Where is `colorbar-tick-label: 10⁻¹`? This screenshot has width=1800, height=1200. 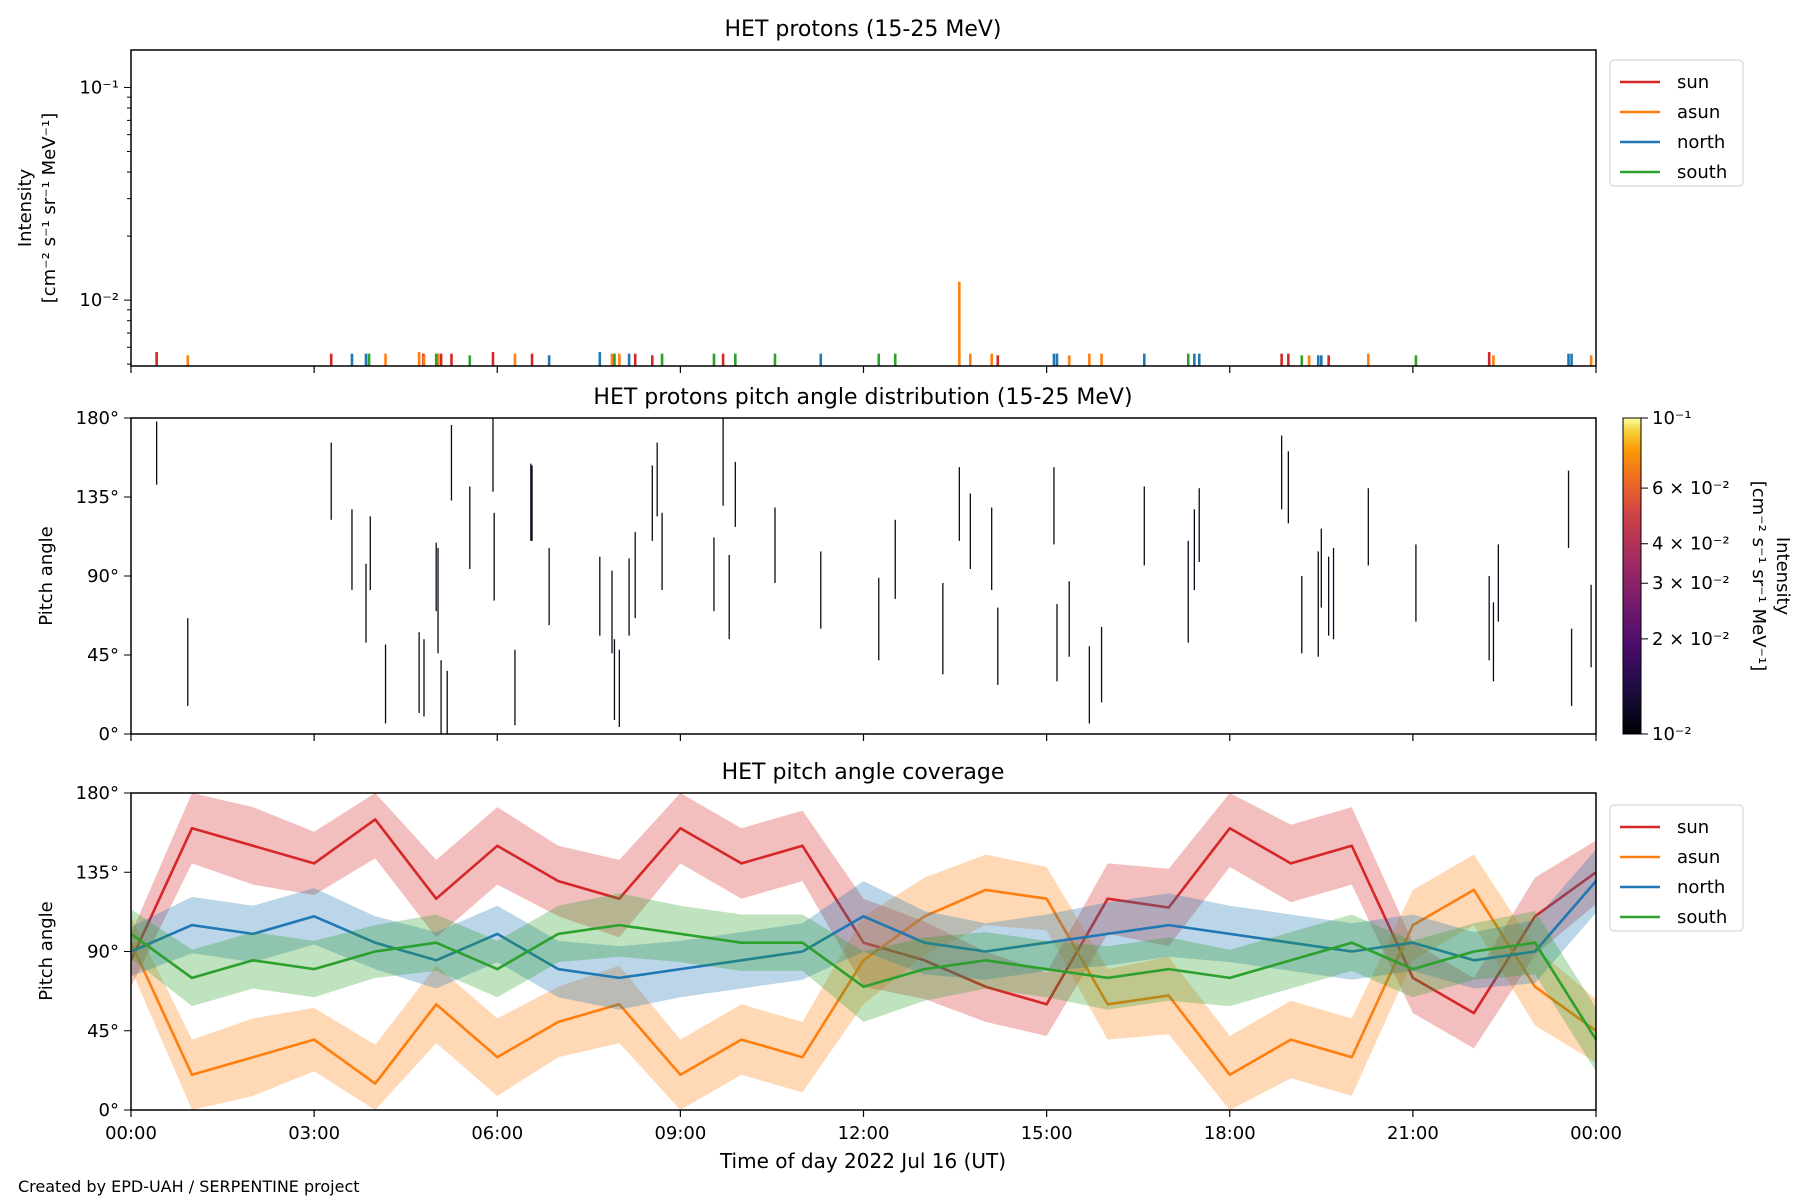
colorbar-tick-label: 10⁻¹ is located at coordinates (1672, 418).